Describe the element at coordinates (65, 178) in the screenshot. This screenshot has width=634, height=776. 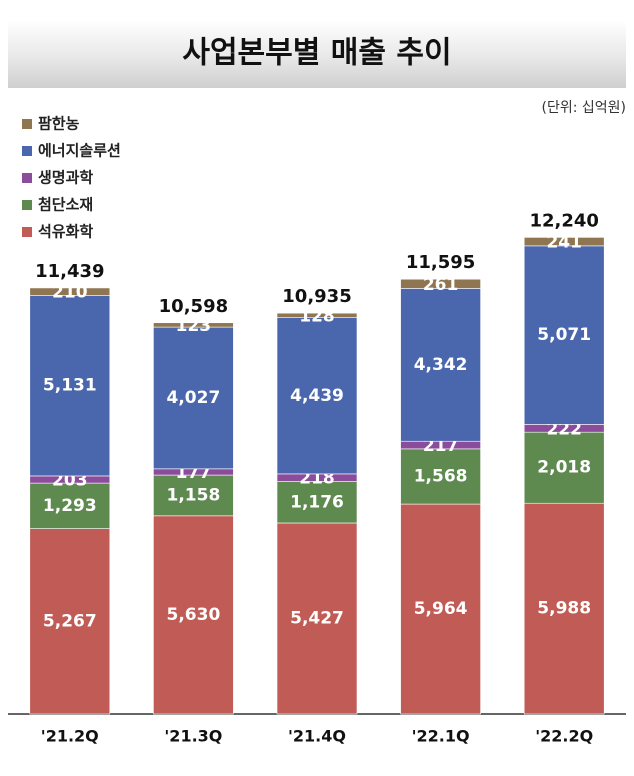
I see `legend-label: 생명과학` at that location.